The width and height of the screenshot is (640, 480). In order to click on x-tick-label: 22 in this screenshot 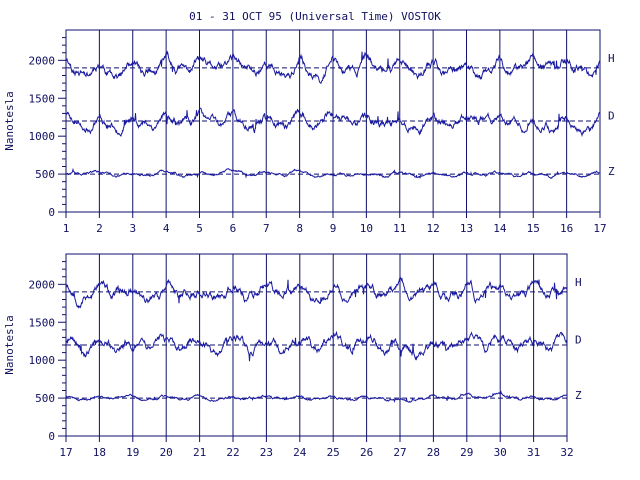, I will do `click(232, 452)`.